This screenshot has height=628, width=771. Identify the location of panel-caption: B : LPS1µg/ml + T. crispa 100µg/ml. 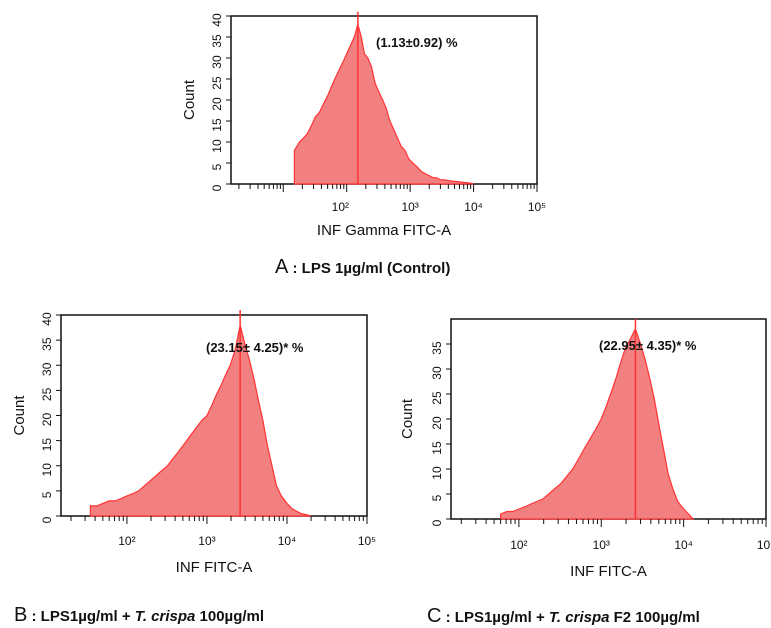
(139, 615).